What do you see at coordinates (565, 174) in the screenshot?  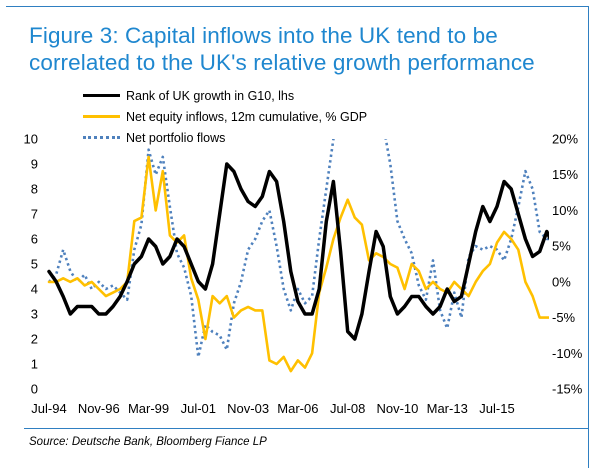 I see `y-right-tick-label: 15%` at bounding box center [565, 174].